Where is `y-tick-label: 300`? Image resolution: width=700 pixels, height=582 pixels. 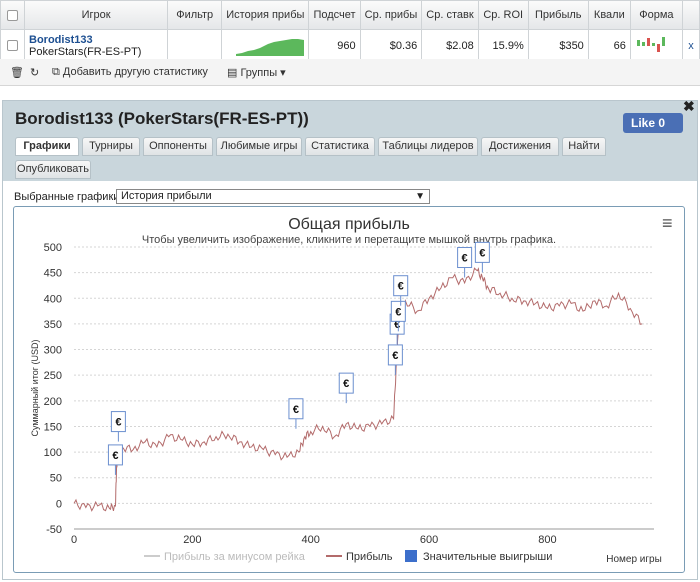
y-tick-label: 300 is located at coordinates (53, 351).